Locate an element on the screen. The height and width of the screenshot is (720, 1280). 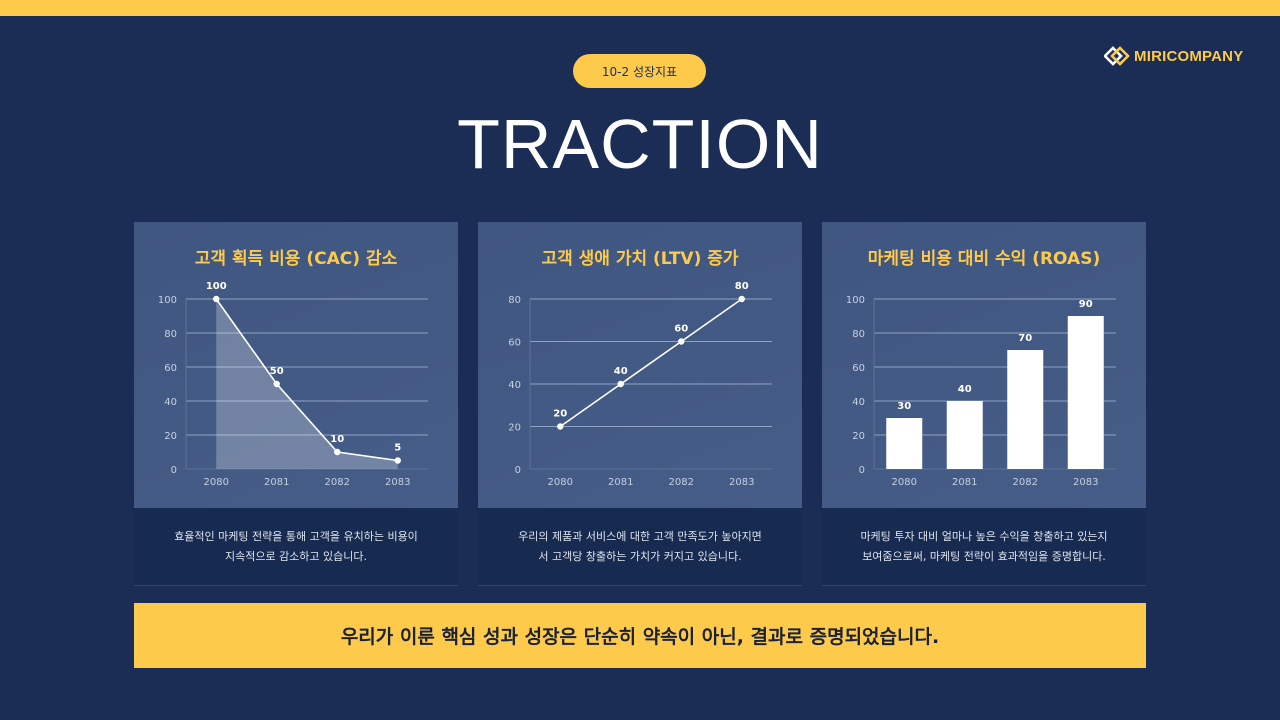
description-line: 마케팅 투자 대비 얼마나 높은 수익을 창출하고 있는지 is located at coordinates (984, 536).